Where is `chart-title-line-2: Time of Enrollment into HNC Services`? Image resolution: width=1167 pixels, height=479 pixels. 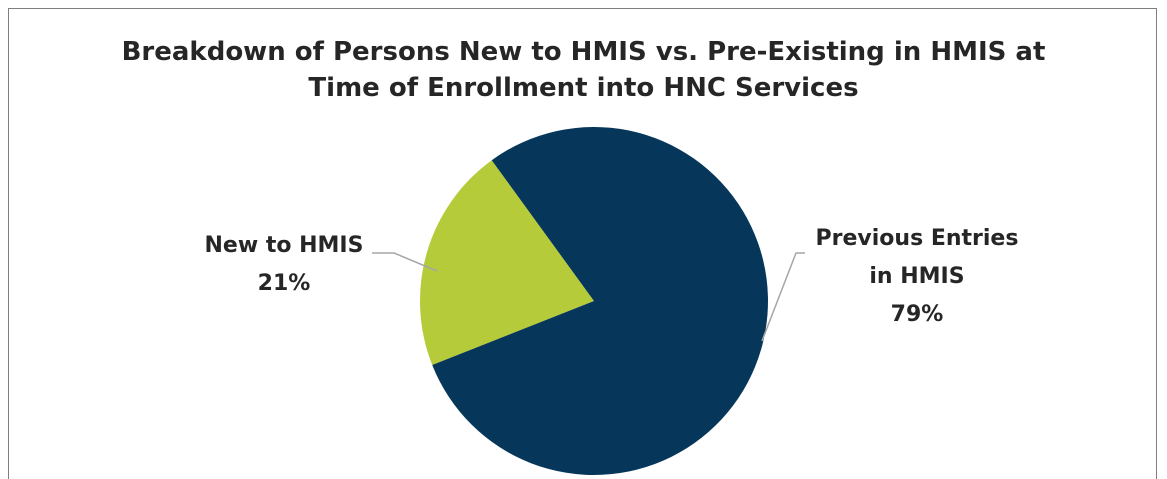
chart-title-line-2: Time of Enrollment into HNC Services is located at coordinates (583, 88).